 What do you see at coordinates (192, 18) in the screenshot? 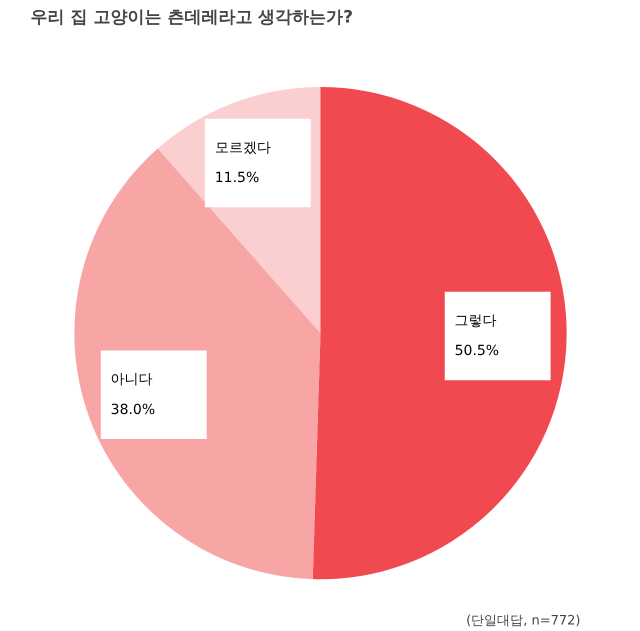
I see `chart-title: 우리 집 고양이는 츤데레라고 생각하는가?` at bounding box center [192, 18].